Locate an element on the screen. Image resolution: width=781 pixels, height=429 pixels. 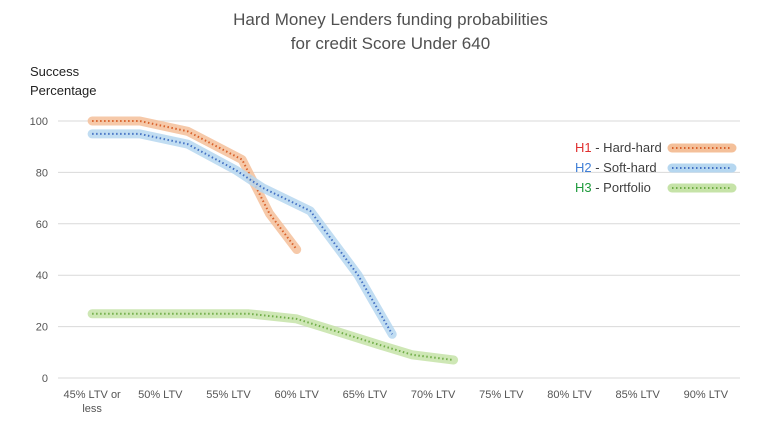
x-tick-label: 65% LTV is located at coordinates (365, 395).